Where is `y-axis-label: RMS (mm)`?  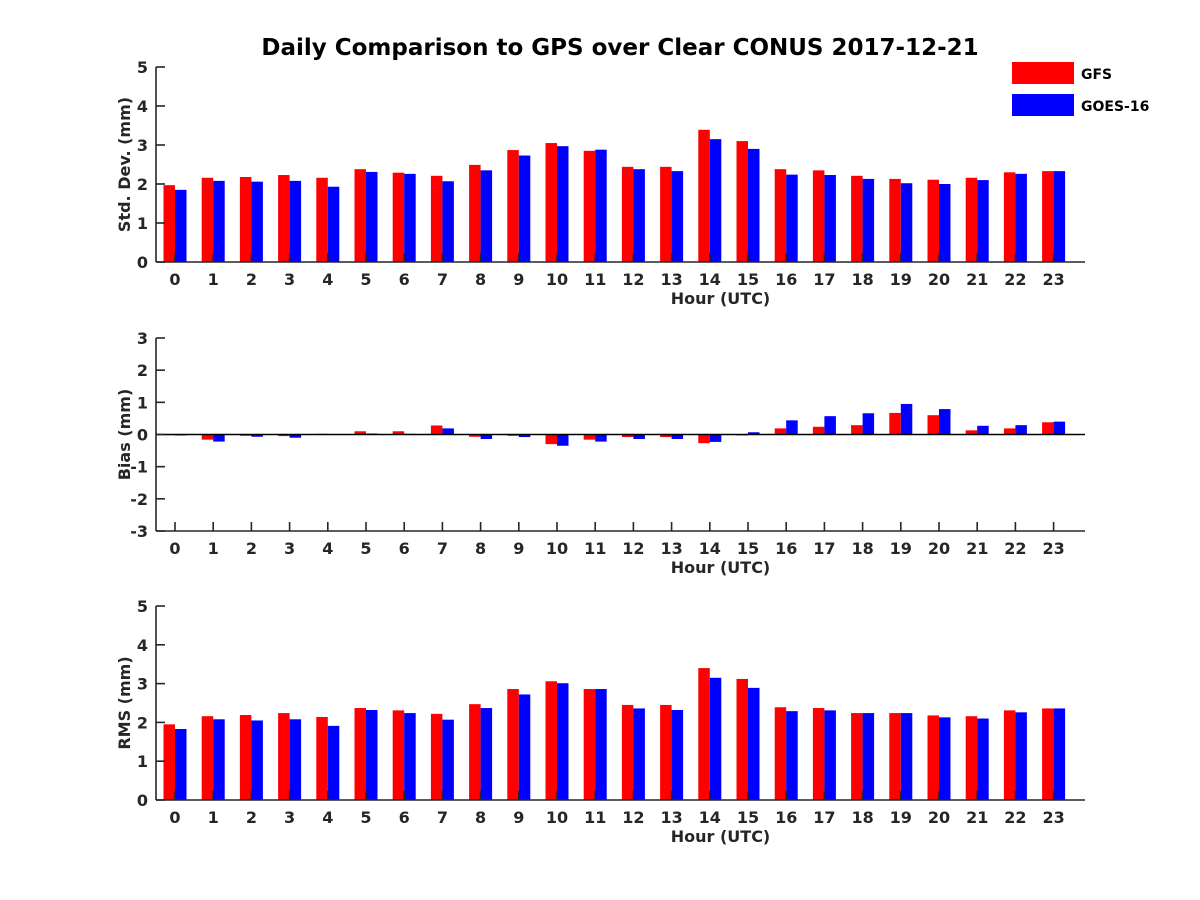 y-axis-label: RMS (mm) is located at coordinates (124, 702).